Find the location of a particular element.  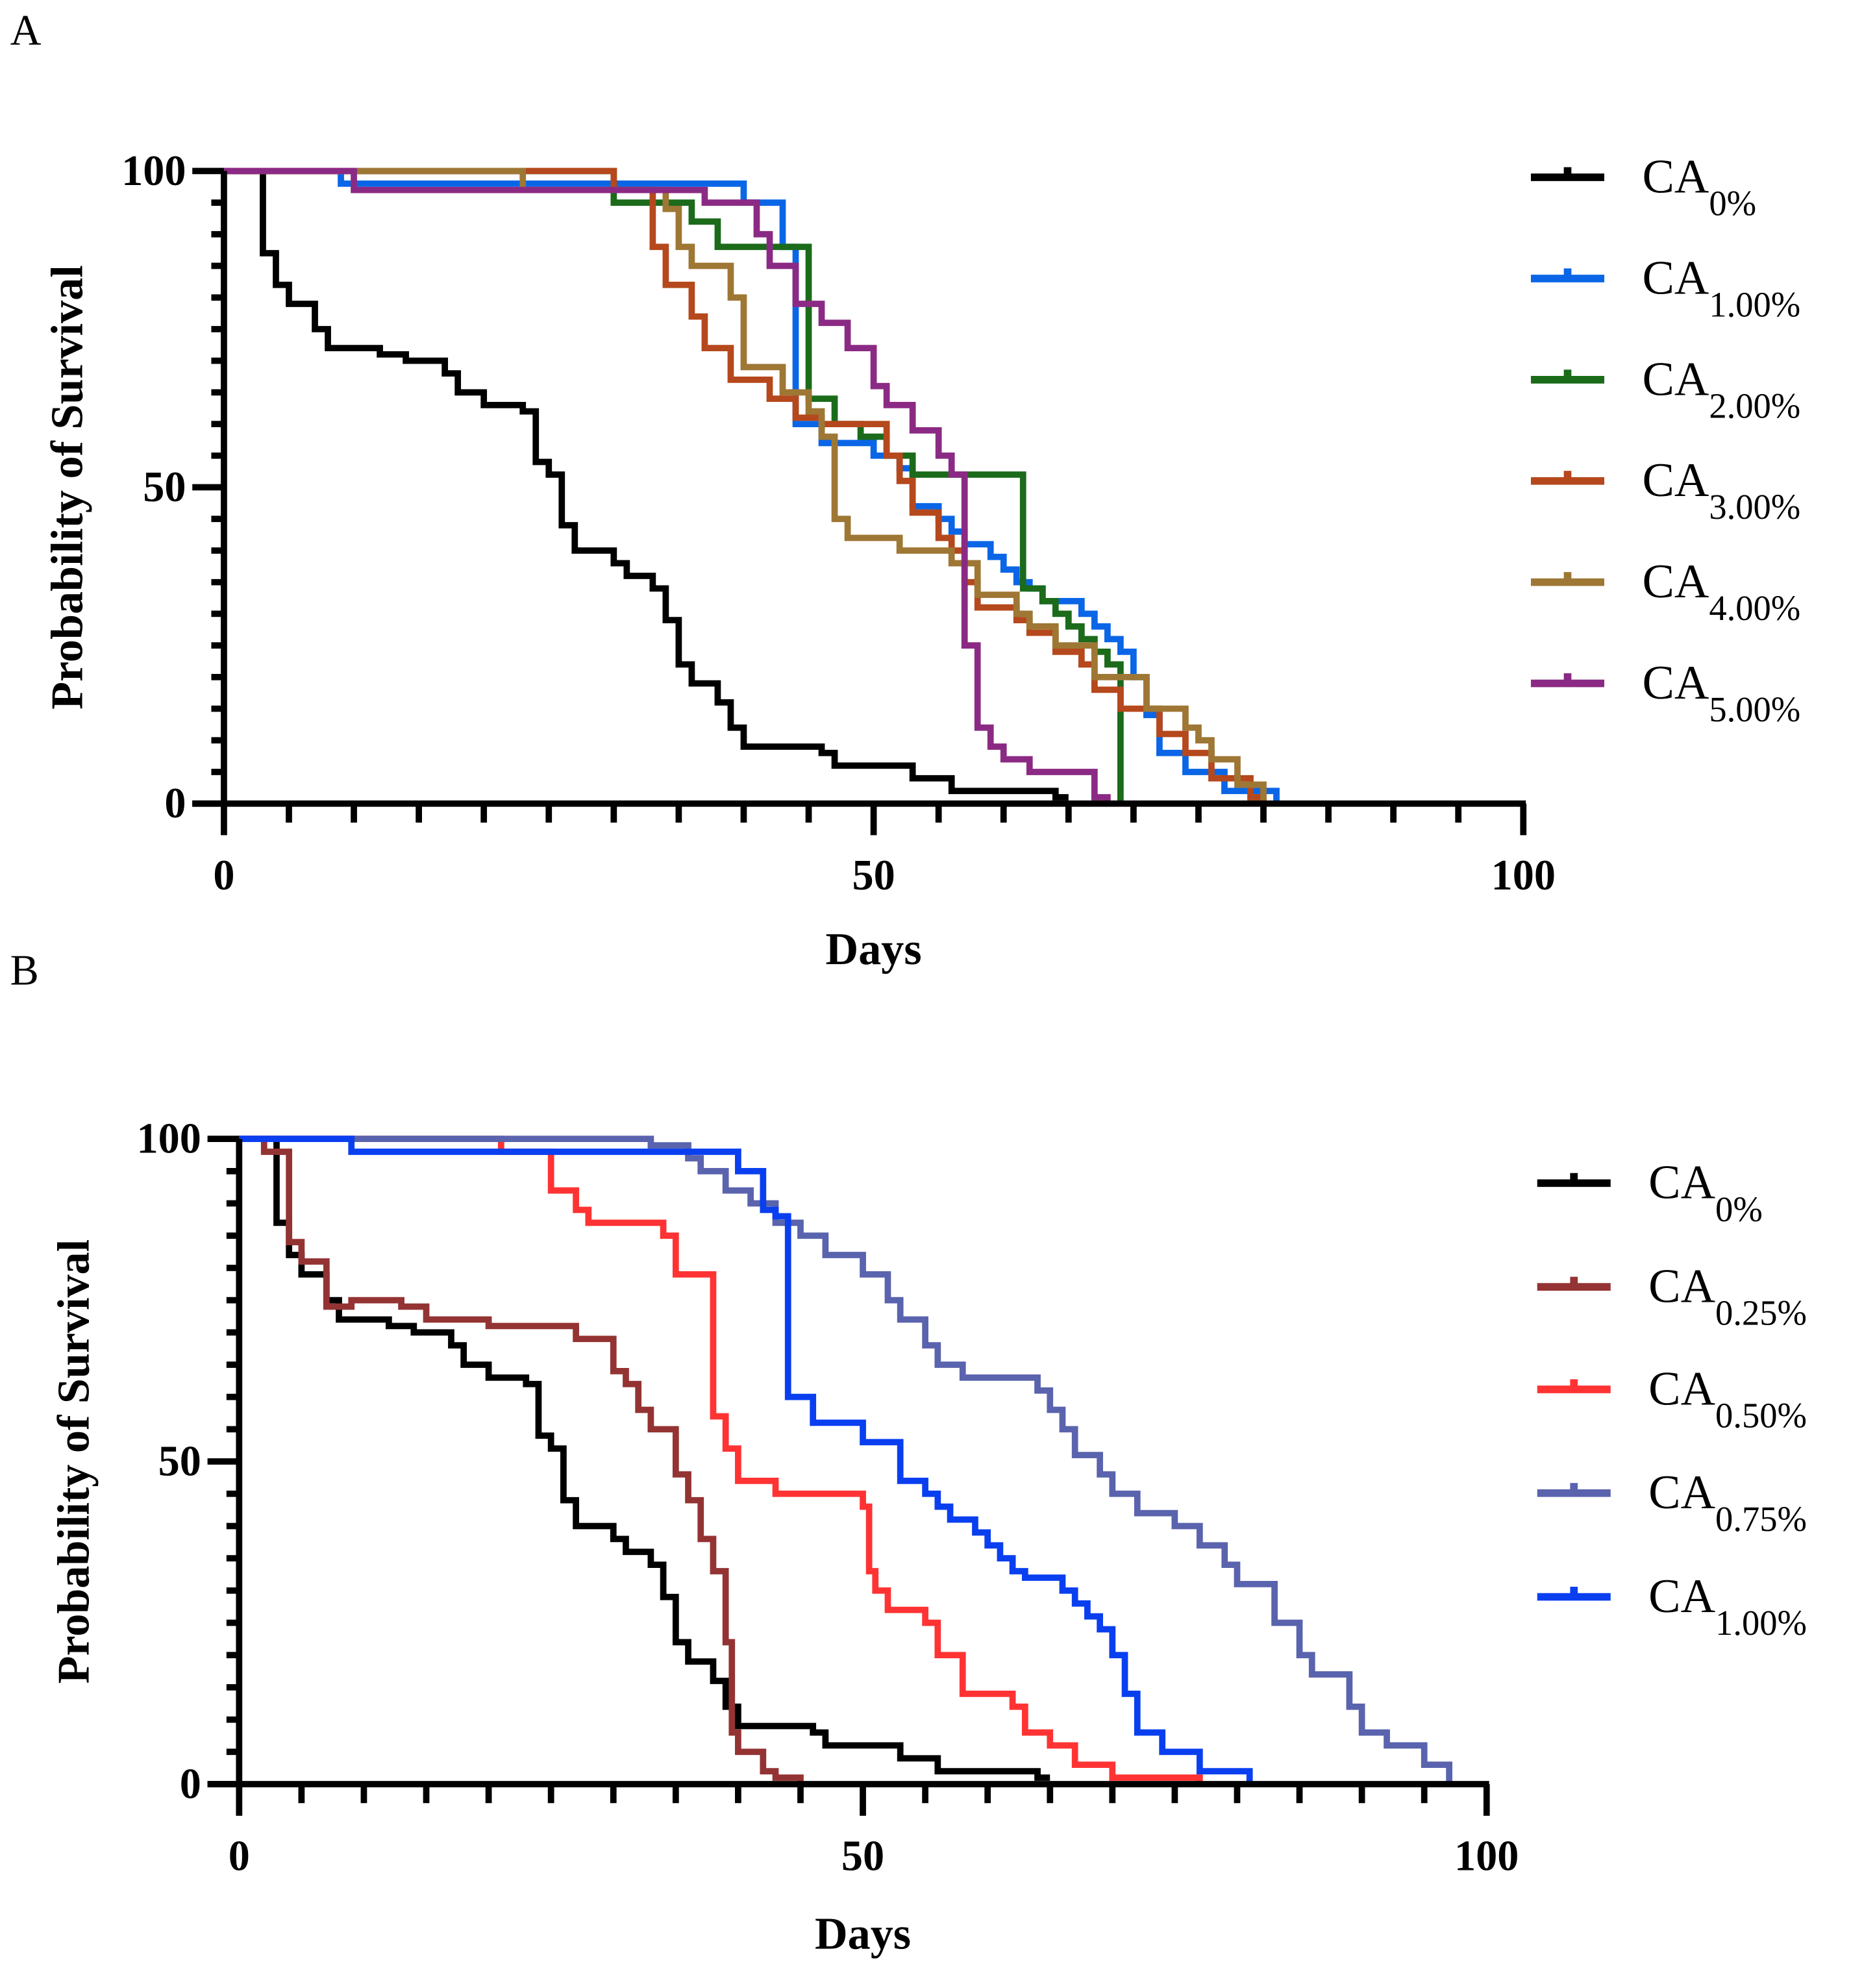

legend-item: CA3.00% is located at coordinates (1665, 490).